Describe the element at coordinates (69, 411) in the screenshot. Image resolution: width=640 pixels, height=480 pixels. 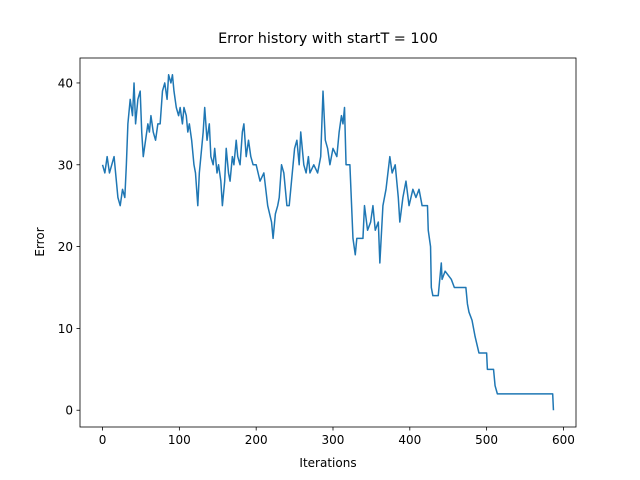
I see `y-tick-label: 0` at that location.